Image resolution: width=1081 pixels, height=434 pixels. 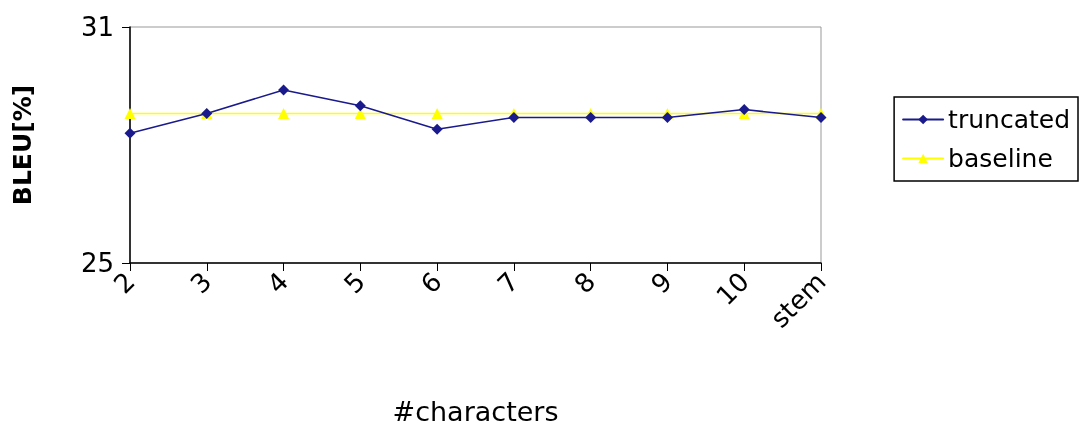 I want to click on x-tick-label: 9, so click(x=662, y=283).